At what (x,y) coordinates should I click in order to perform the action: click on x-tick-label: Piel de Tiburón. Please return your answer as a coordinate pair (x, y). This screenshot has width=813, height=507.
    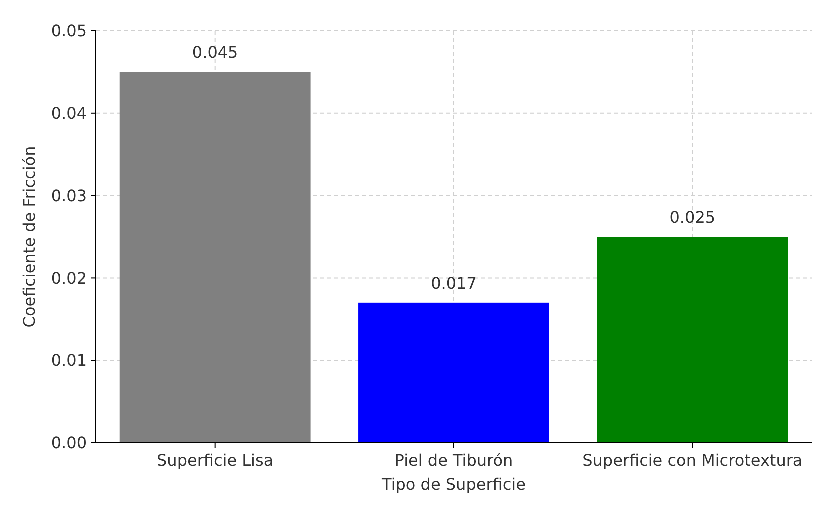
    Looking at the image, I should click on (454, 460).